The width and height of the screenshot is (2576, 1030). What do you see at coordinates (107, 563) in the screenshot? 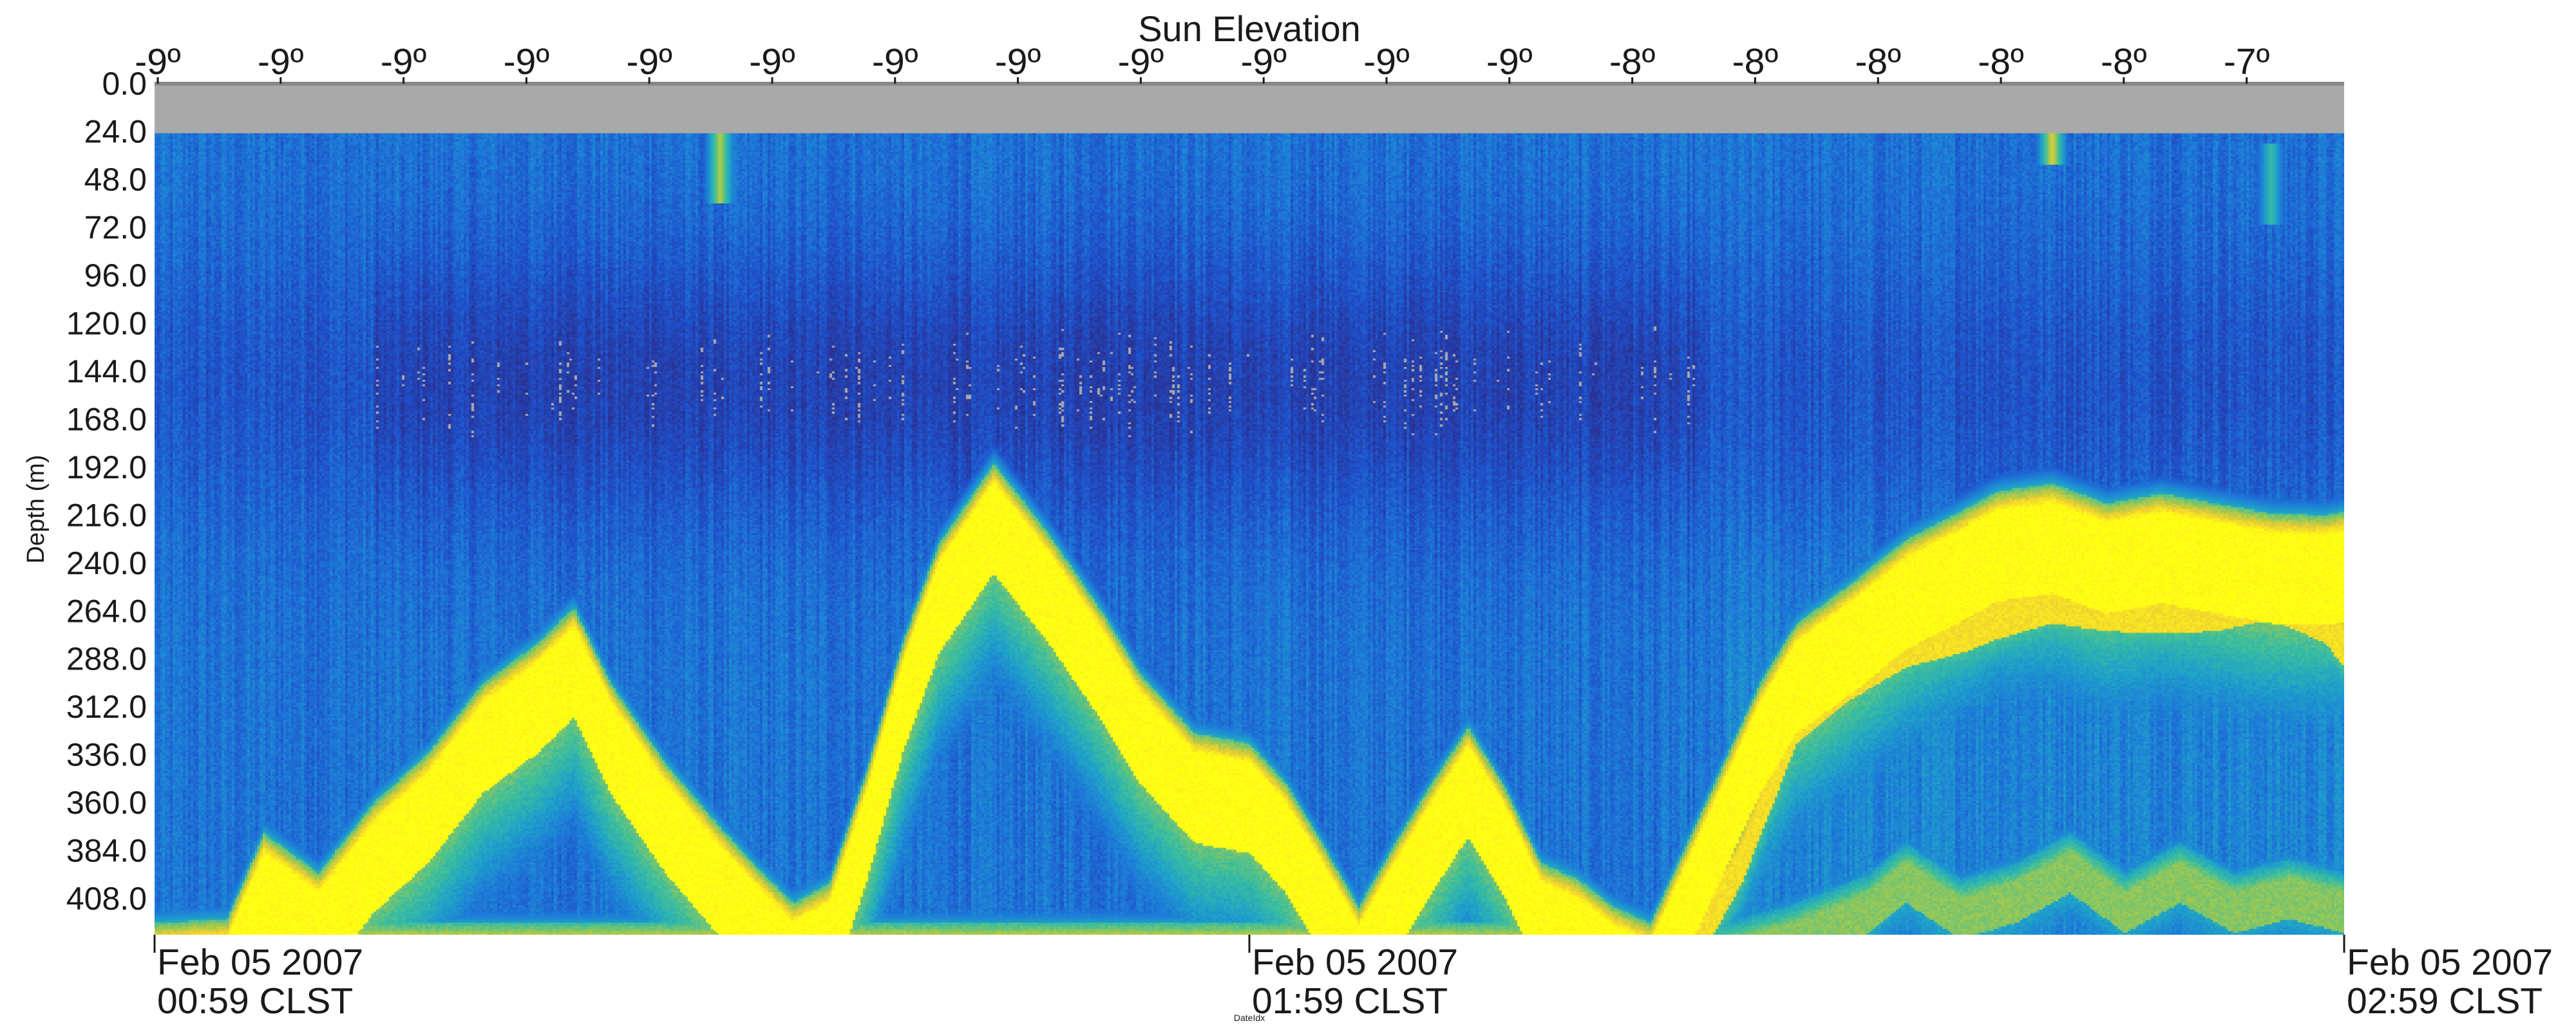
I see `depth-tick-label: 240.0` at bounding box center [107, 563].